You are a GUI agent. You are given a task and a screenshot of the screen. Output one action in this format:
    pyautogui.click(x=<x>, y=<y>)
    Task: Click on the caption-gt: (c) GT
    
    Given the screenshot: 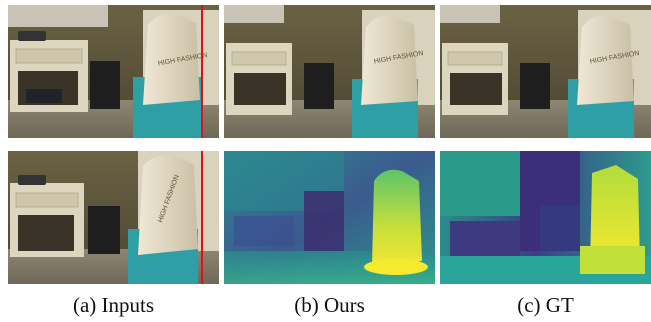 What is the action you would take?
    pyautogui.click(x=545, y=305)
    